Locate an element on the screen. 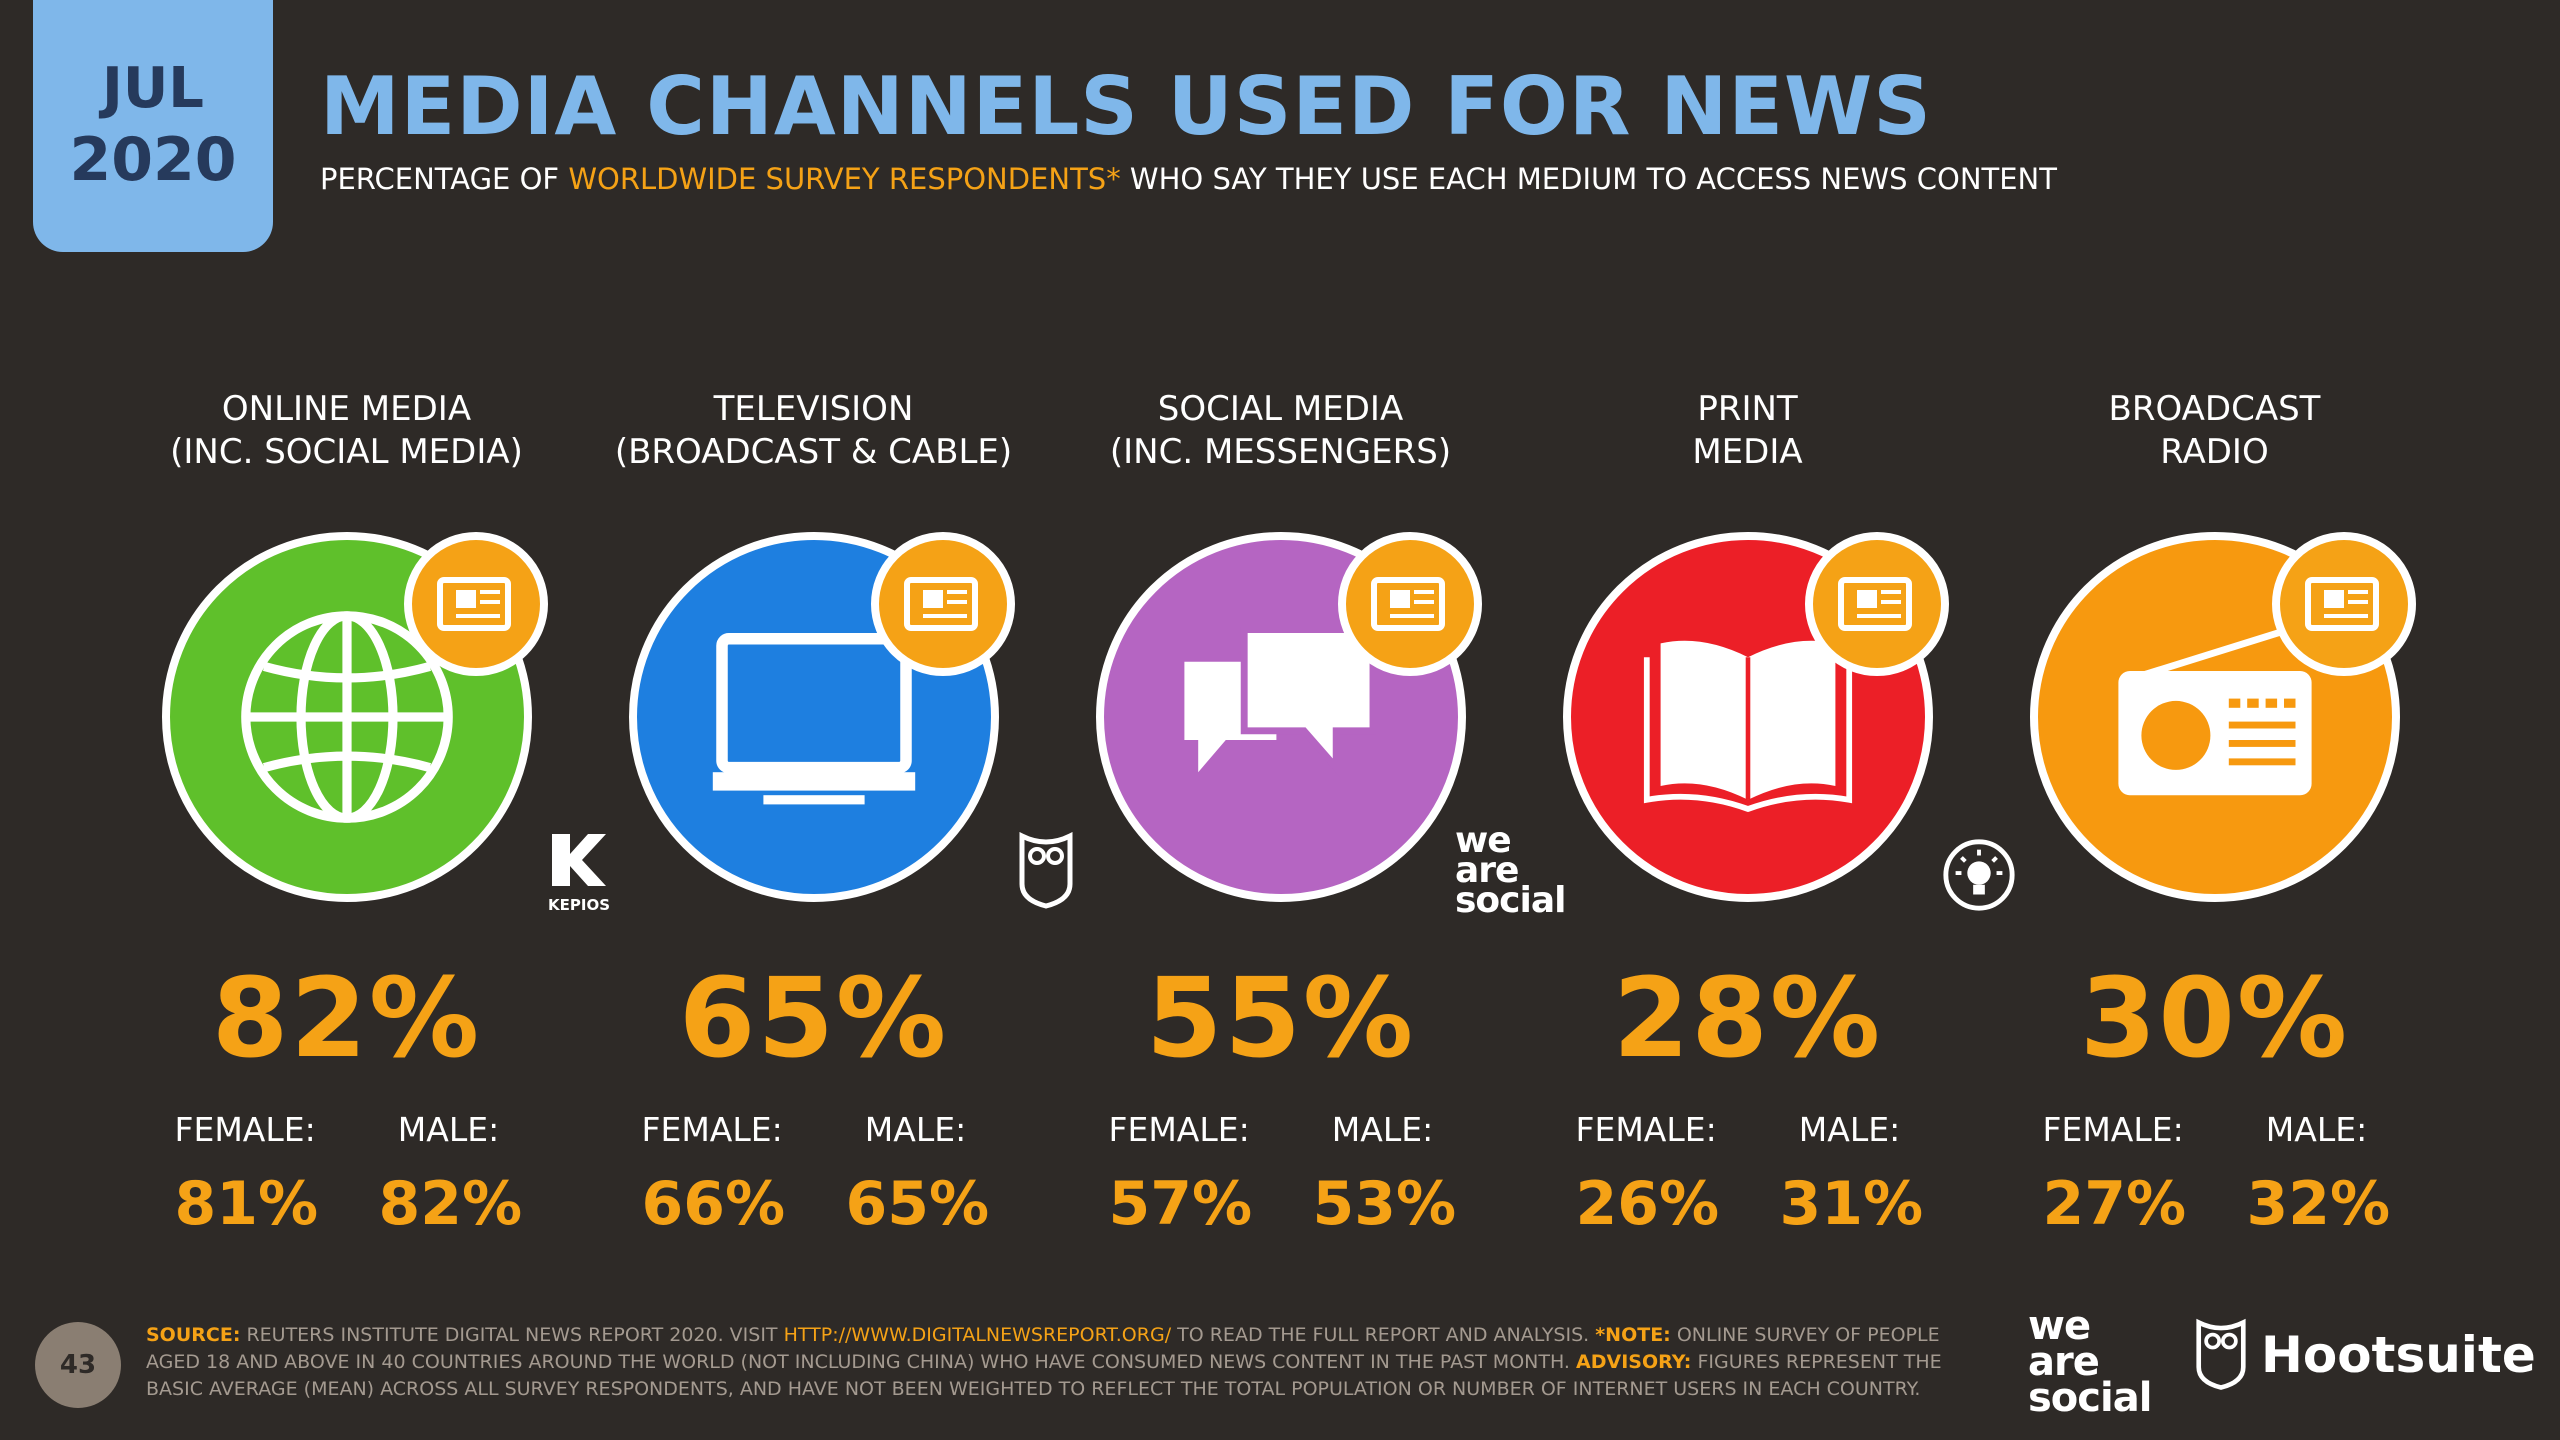  channel-label: ONLINE MEDIA (INC. SOCIAL MEDIA) is located at coordinates (346, 434).